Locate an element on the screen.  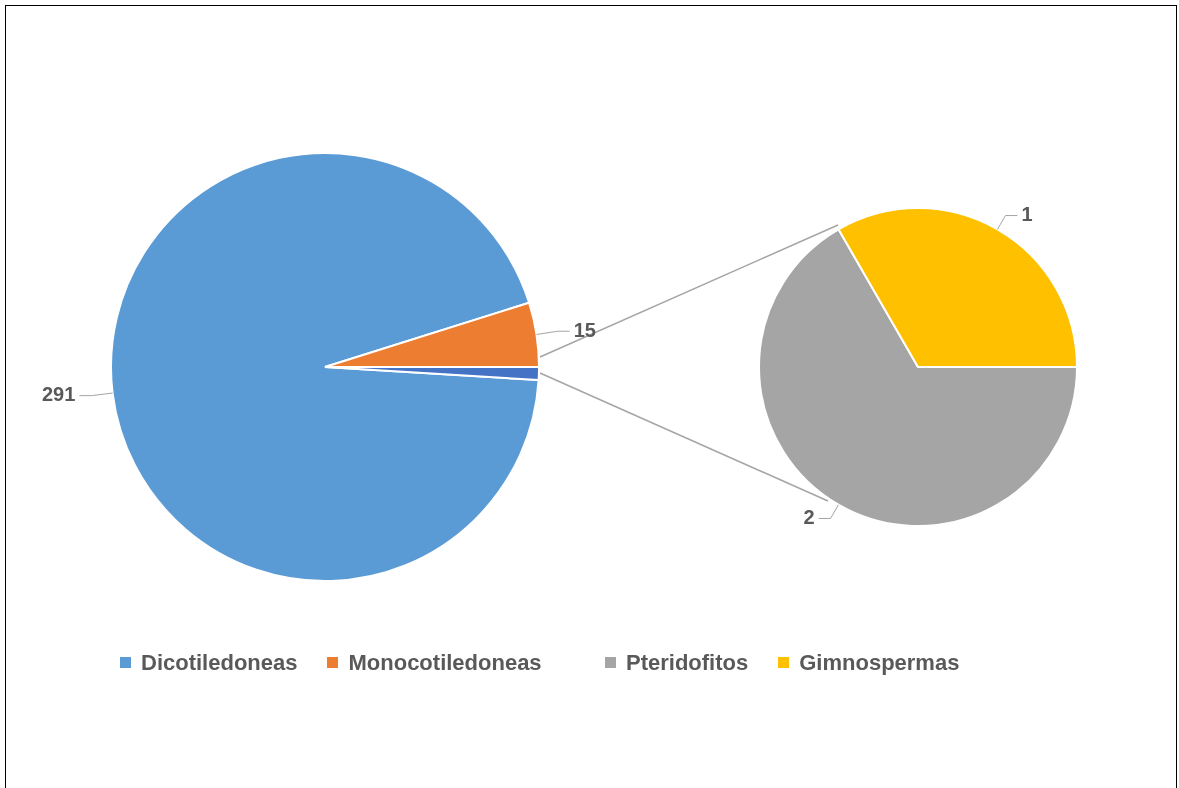
data-label: 1 is located at coordinates (1027, 214).